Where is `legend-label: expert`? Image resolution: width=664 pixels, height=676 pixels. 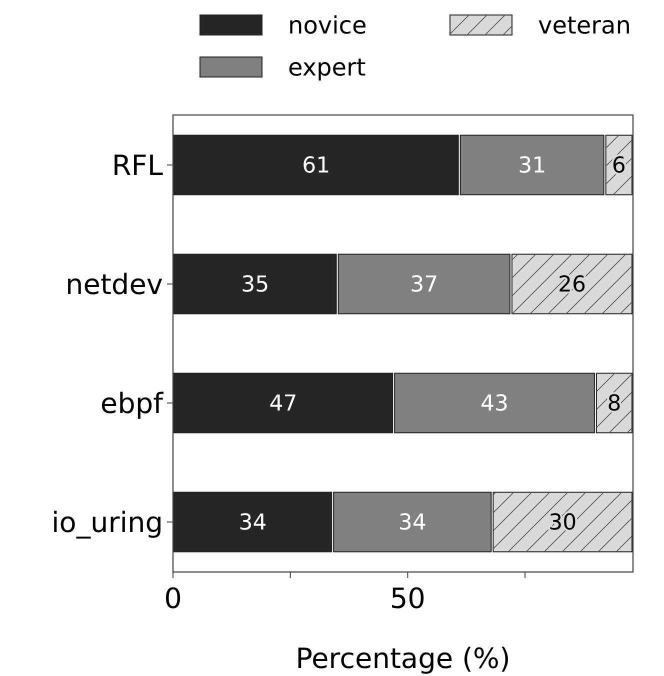
legend-label: expert is located at coordinates (327, 67).